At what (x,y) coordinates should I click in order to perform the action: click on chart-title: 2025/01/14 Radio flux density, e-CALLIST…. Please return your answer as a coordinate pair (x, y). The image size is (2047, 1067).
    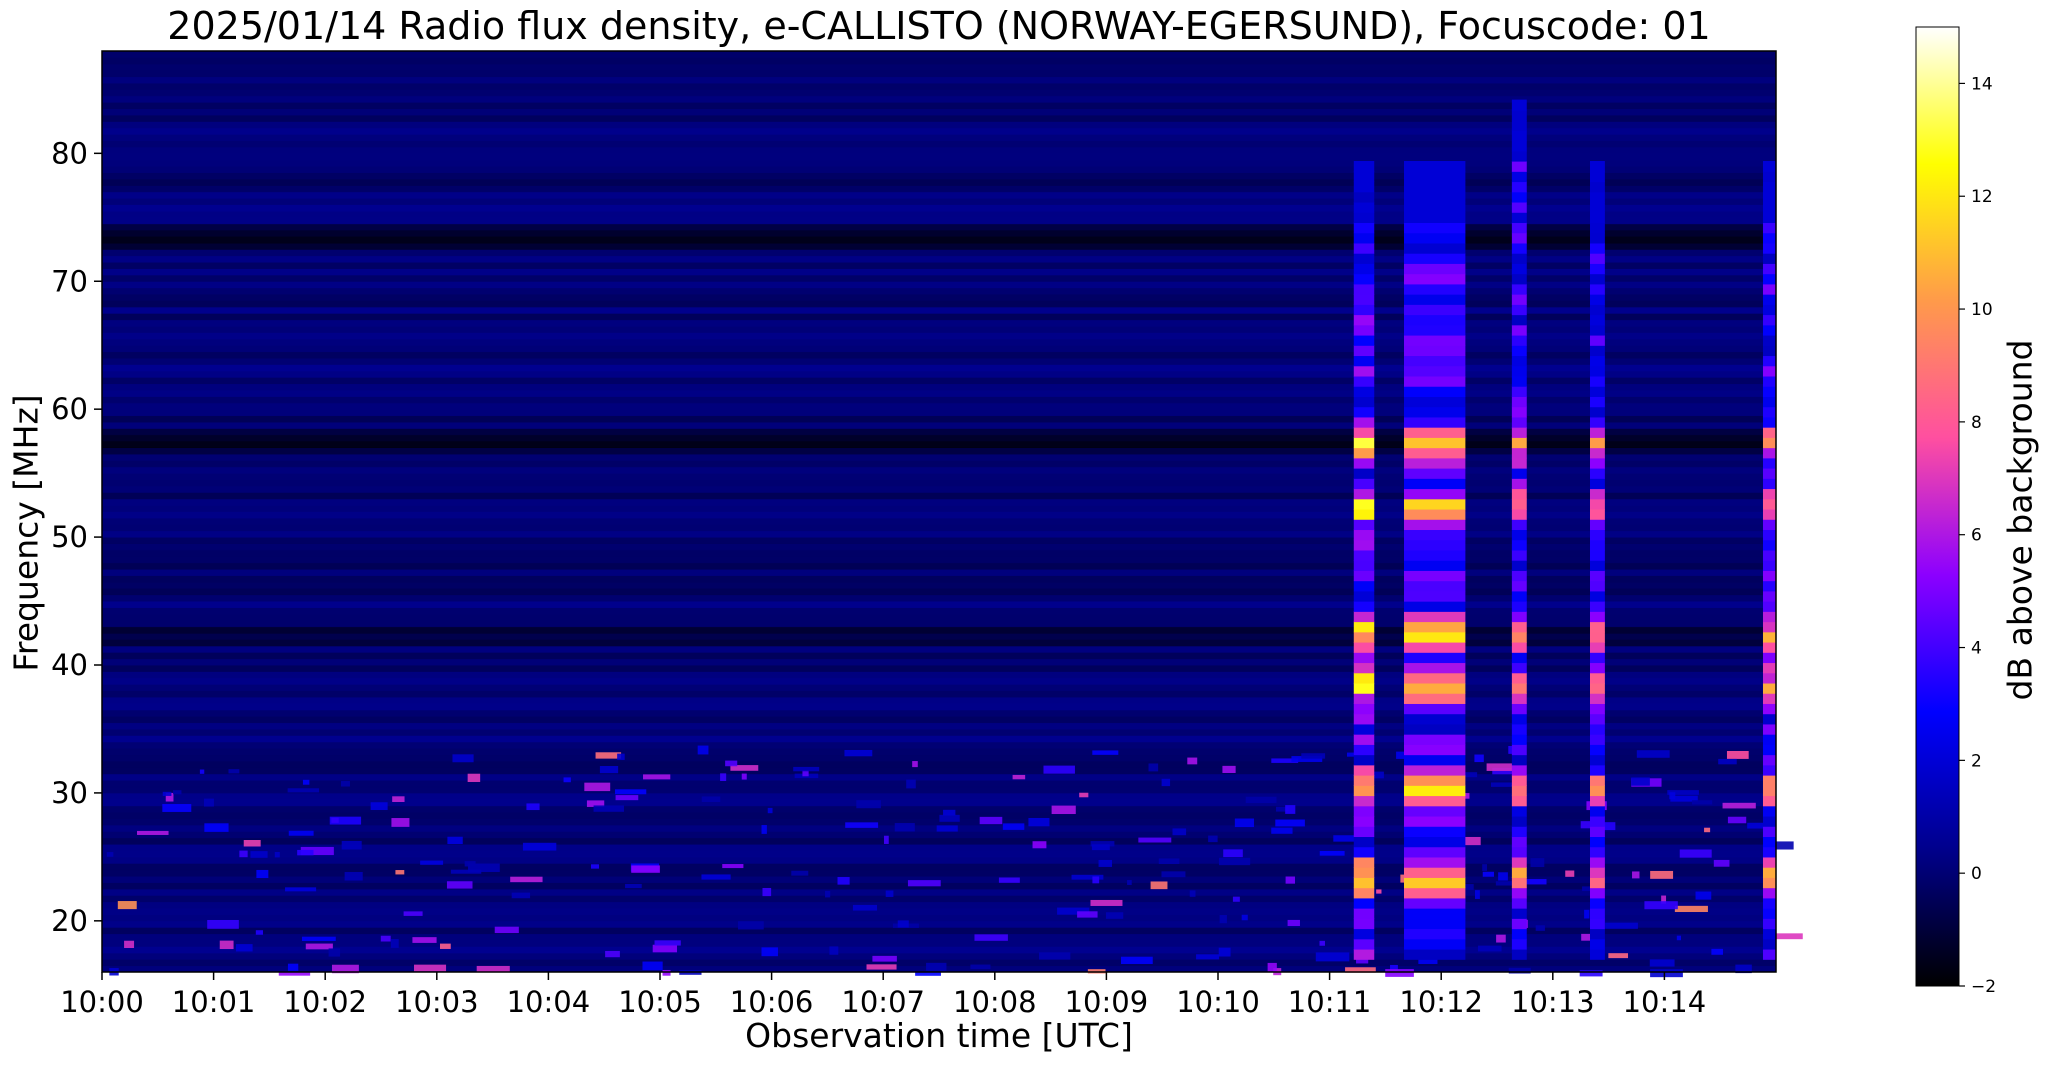
    Looking at the image, I should click on (939, 26).